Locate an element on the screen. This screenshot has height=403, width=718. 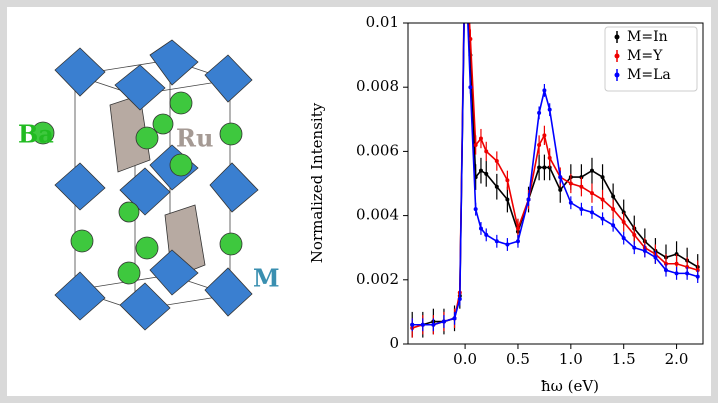
x-tick-label: 1.5 is located at coordinates (624, 359).